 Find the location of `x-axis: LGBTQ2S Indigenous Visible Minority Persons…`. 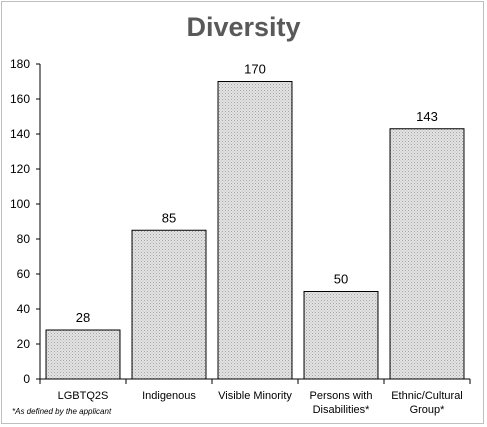

x-axis: LGBTQ2S Indigenous Visible Minority Persons… is located at coordinates (255, 397).